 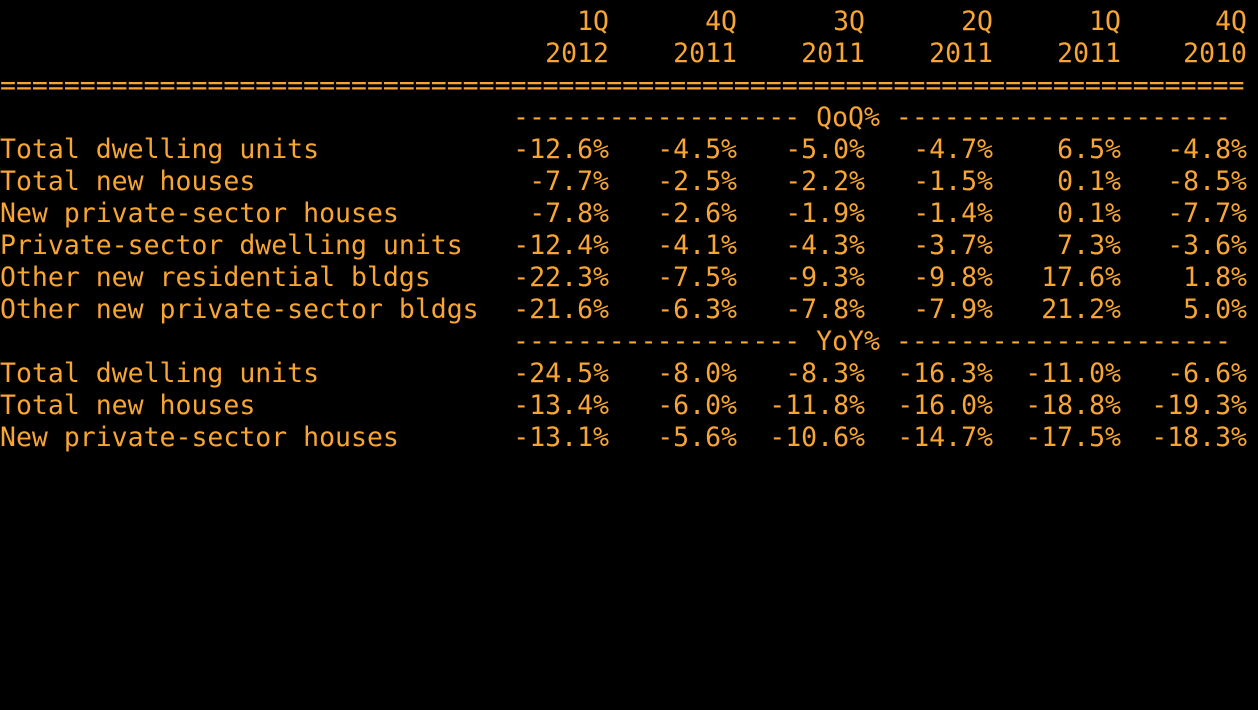 I want to click on table-cell: 7.3%, so click(x=1089, y=245).